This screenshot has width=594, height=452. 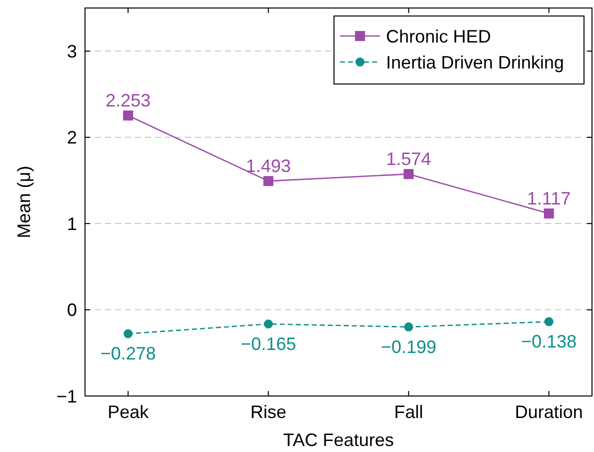 What do you see at coordinates (268, 166) in the screenshot?
I see `data-label: 1.493` at bounding box center [268, 166].